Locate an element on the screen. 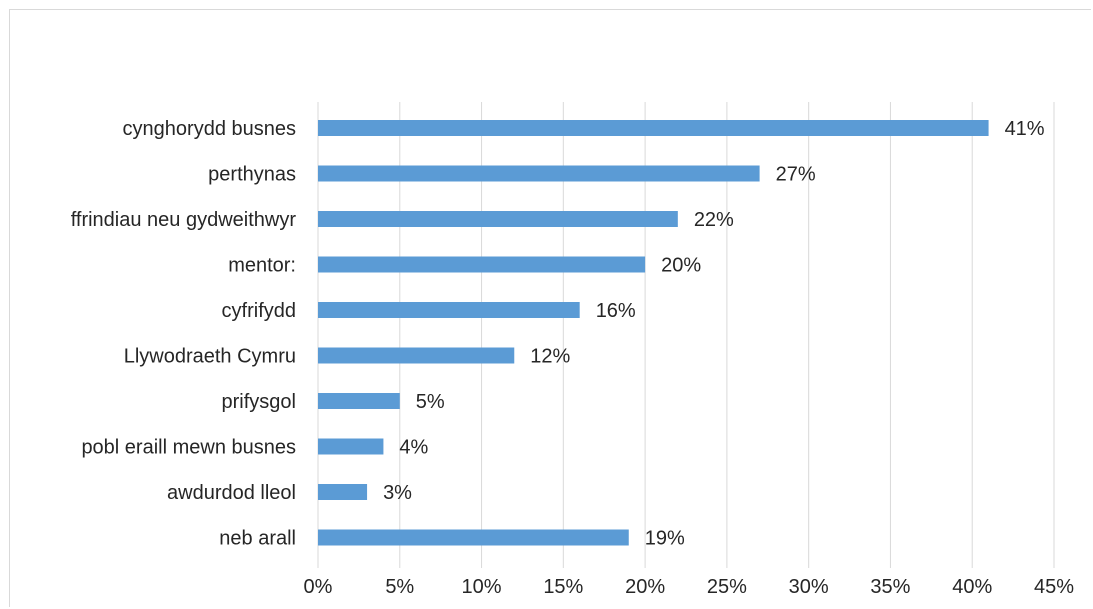  value-label: 27% is located at coordinates (796, 175).